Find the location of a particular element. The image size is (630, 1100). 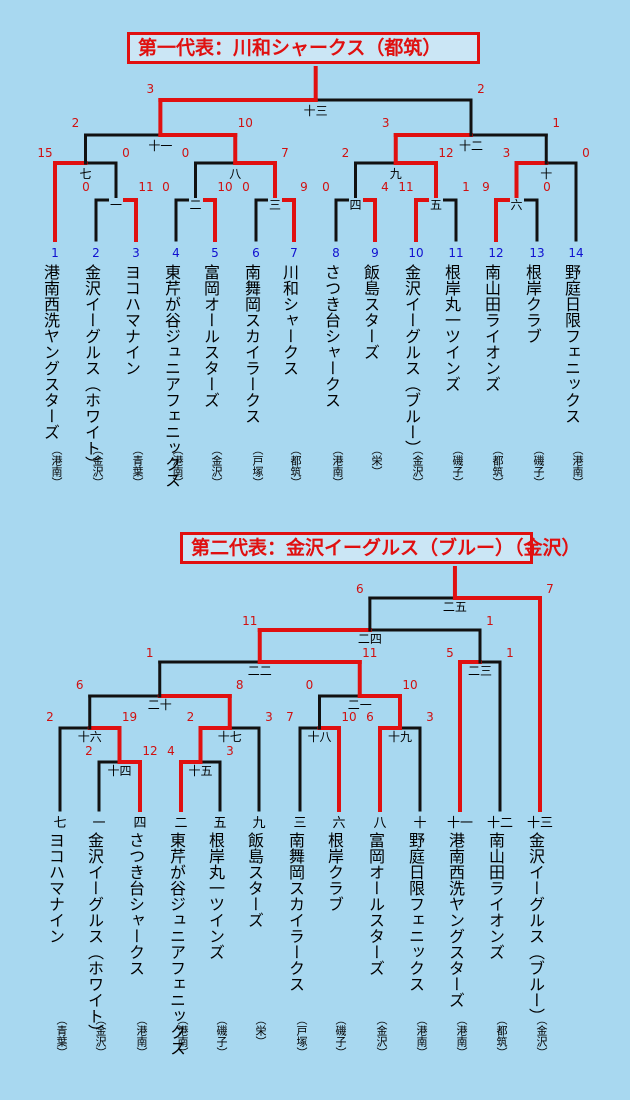

b1-team-aff: （栄） is located at coordinates (376, 460).